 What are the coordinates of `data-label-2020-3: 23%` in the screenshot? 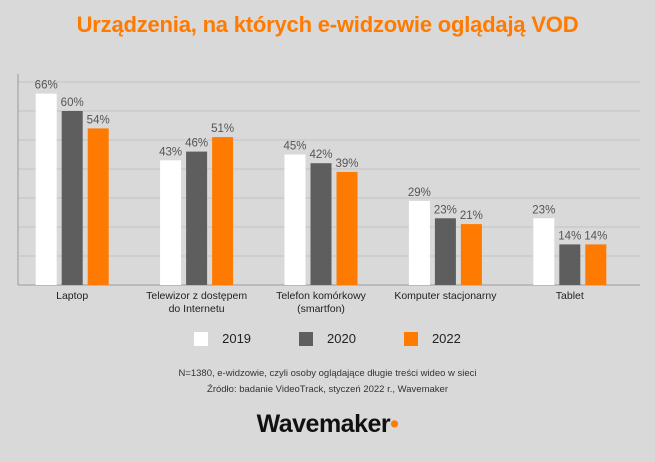 It's located at (445, 210).